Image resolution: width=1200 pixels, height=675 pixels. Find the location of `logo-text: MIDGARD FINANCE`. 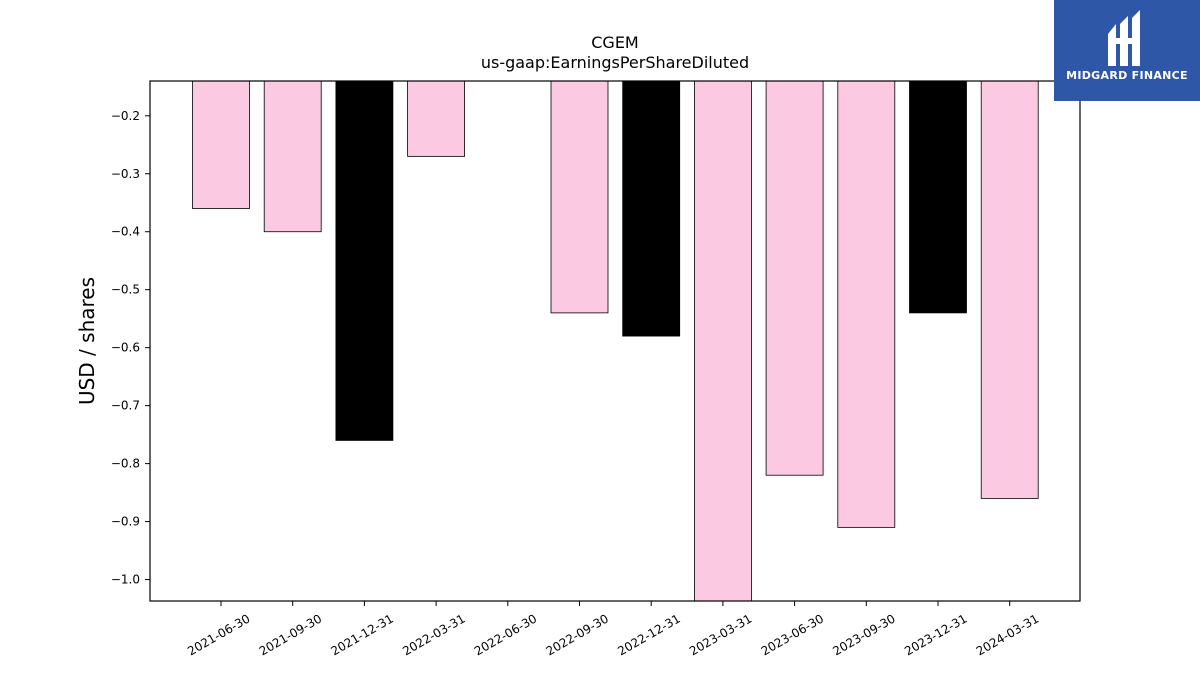

logo-text: MIDGARD FINANCE is located at coordinates (1127, 75).